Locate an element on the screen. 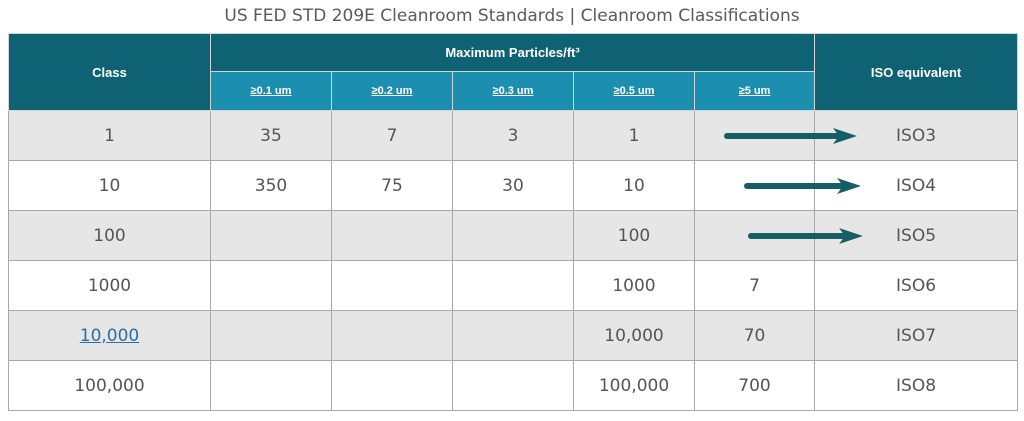 The height and width of the screenshot is (421, 1024). cell-p05: 10 is located at coordinates (634, 185).